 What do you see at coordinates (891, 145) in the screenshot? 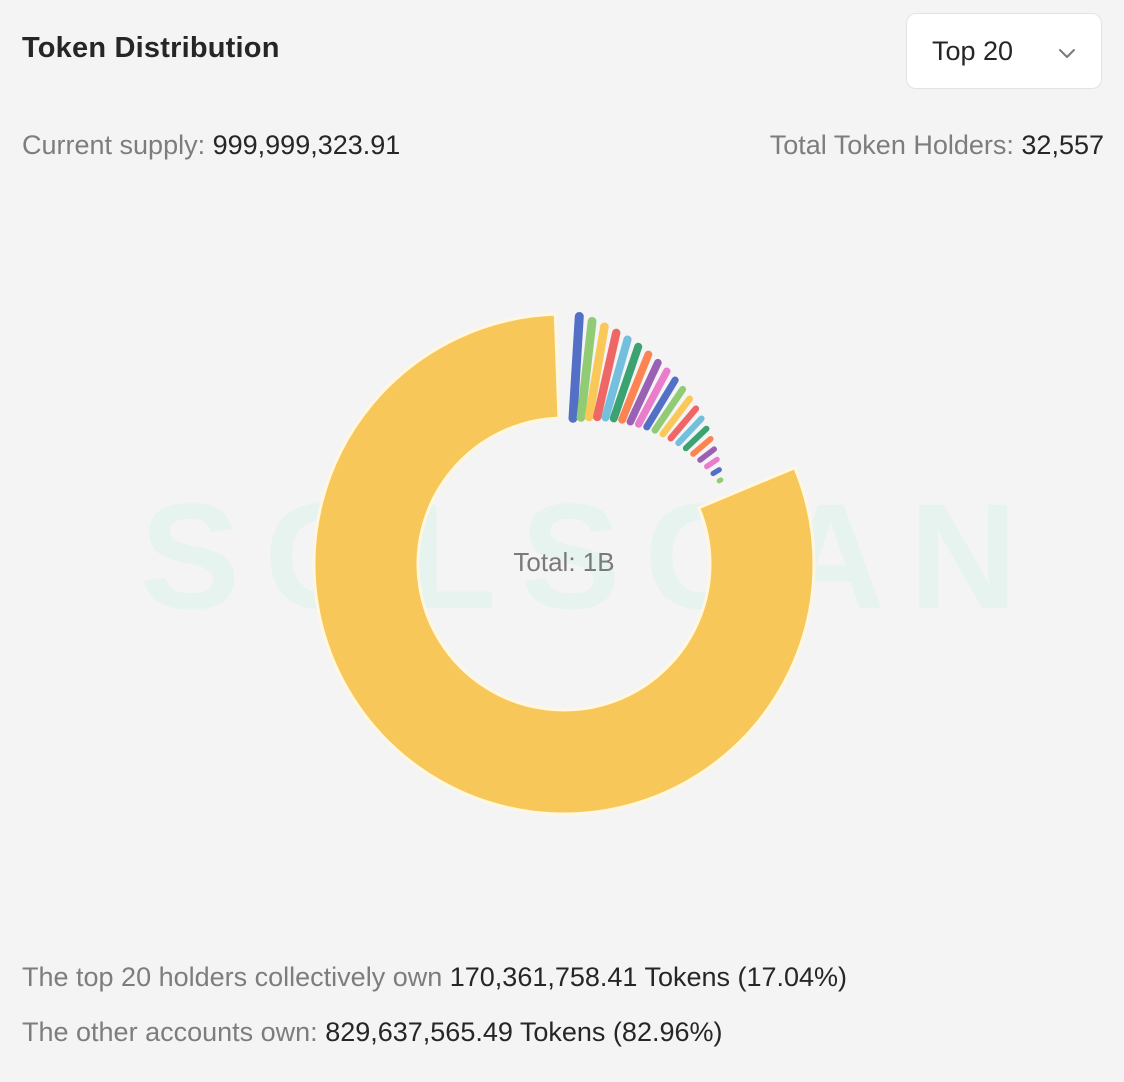
I see `total-holders-label: Total Token Holders:` at bounding box center [891, 145].